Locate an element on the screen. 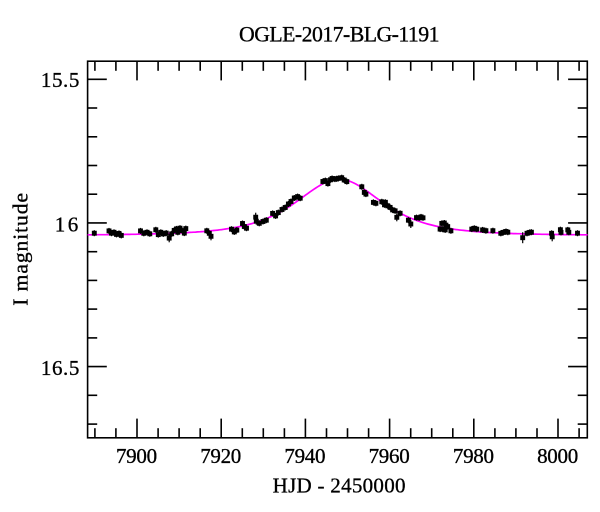  svg-text: 16 is located at coordinates (68, 225).